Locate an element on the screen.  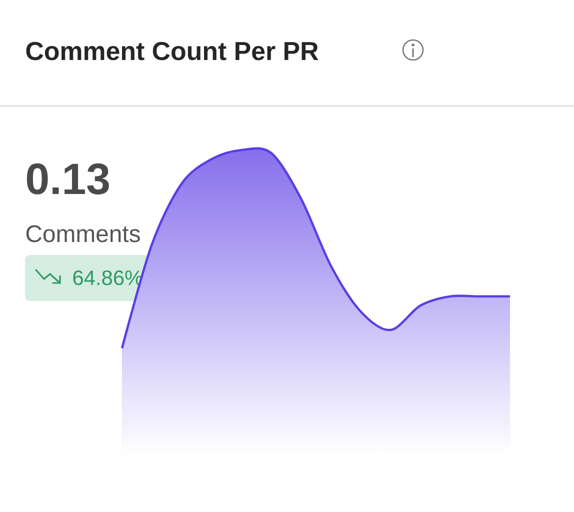
chart-title: Comment Count Per PR is located at coordinates (172, 51).